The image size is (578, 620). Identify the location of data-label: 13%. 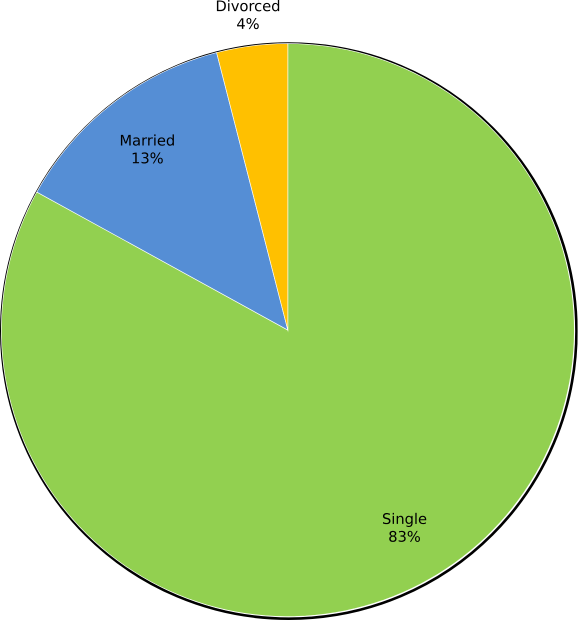
(147, 158).